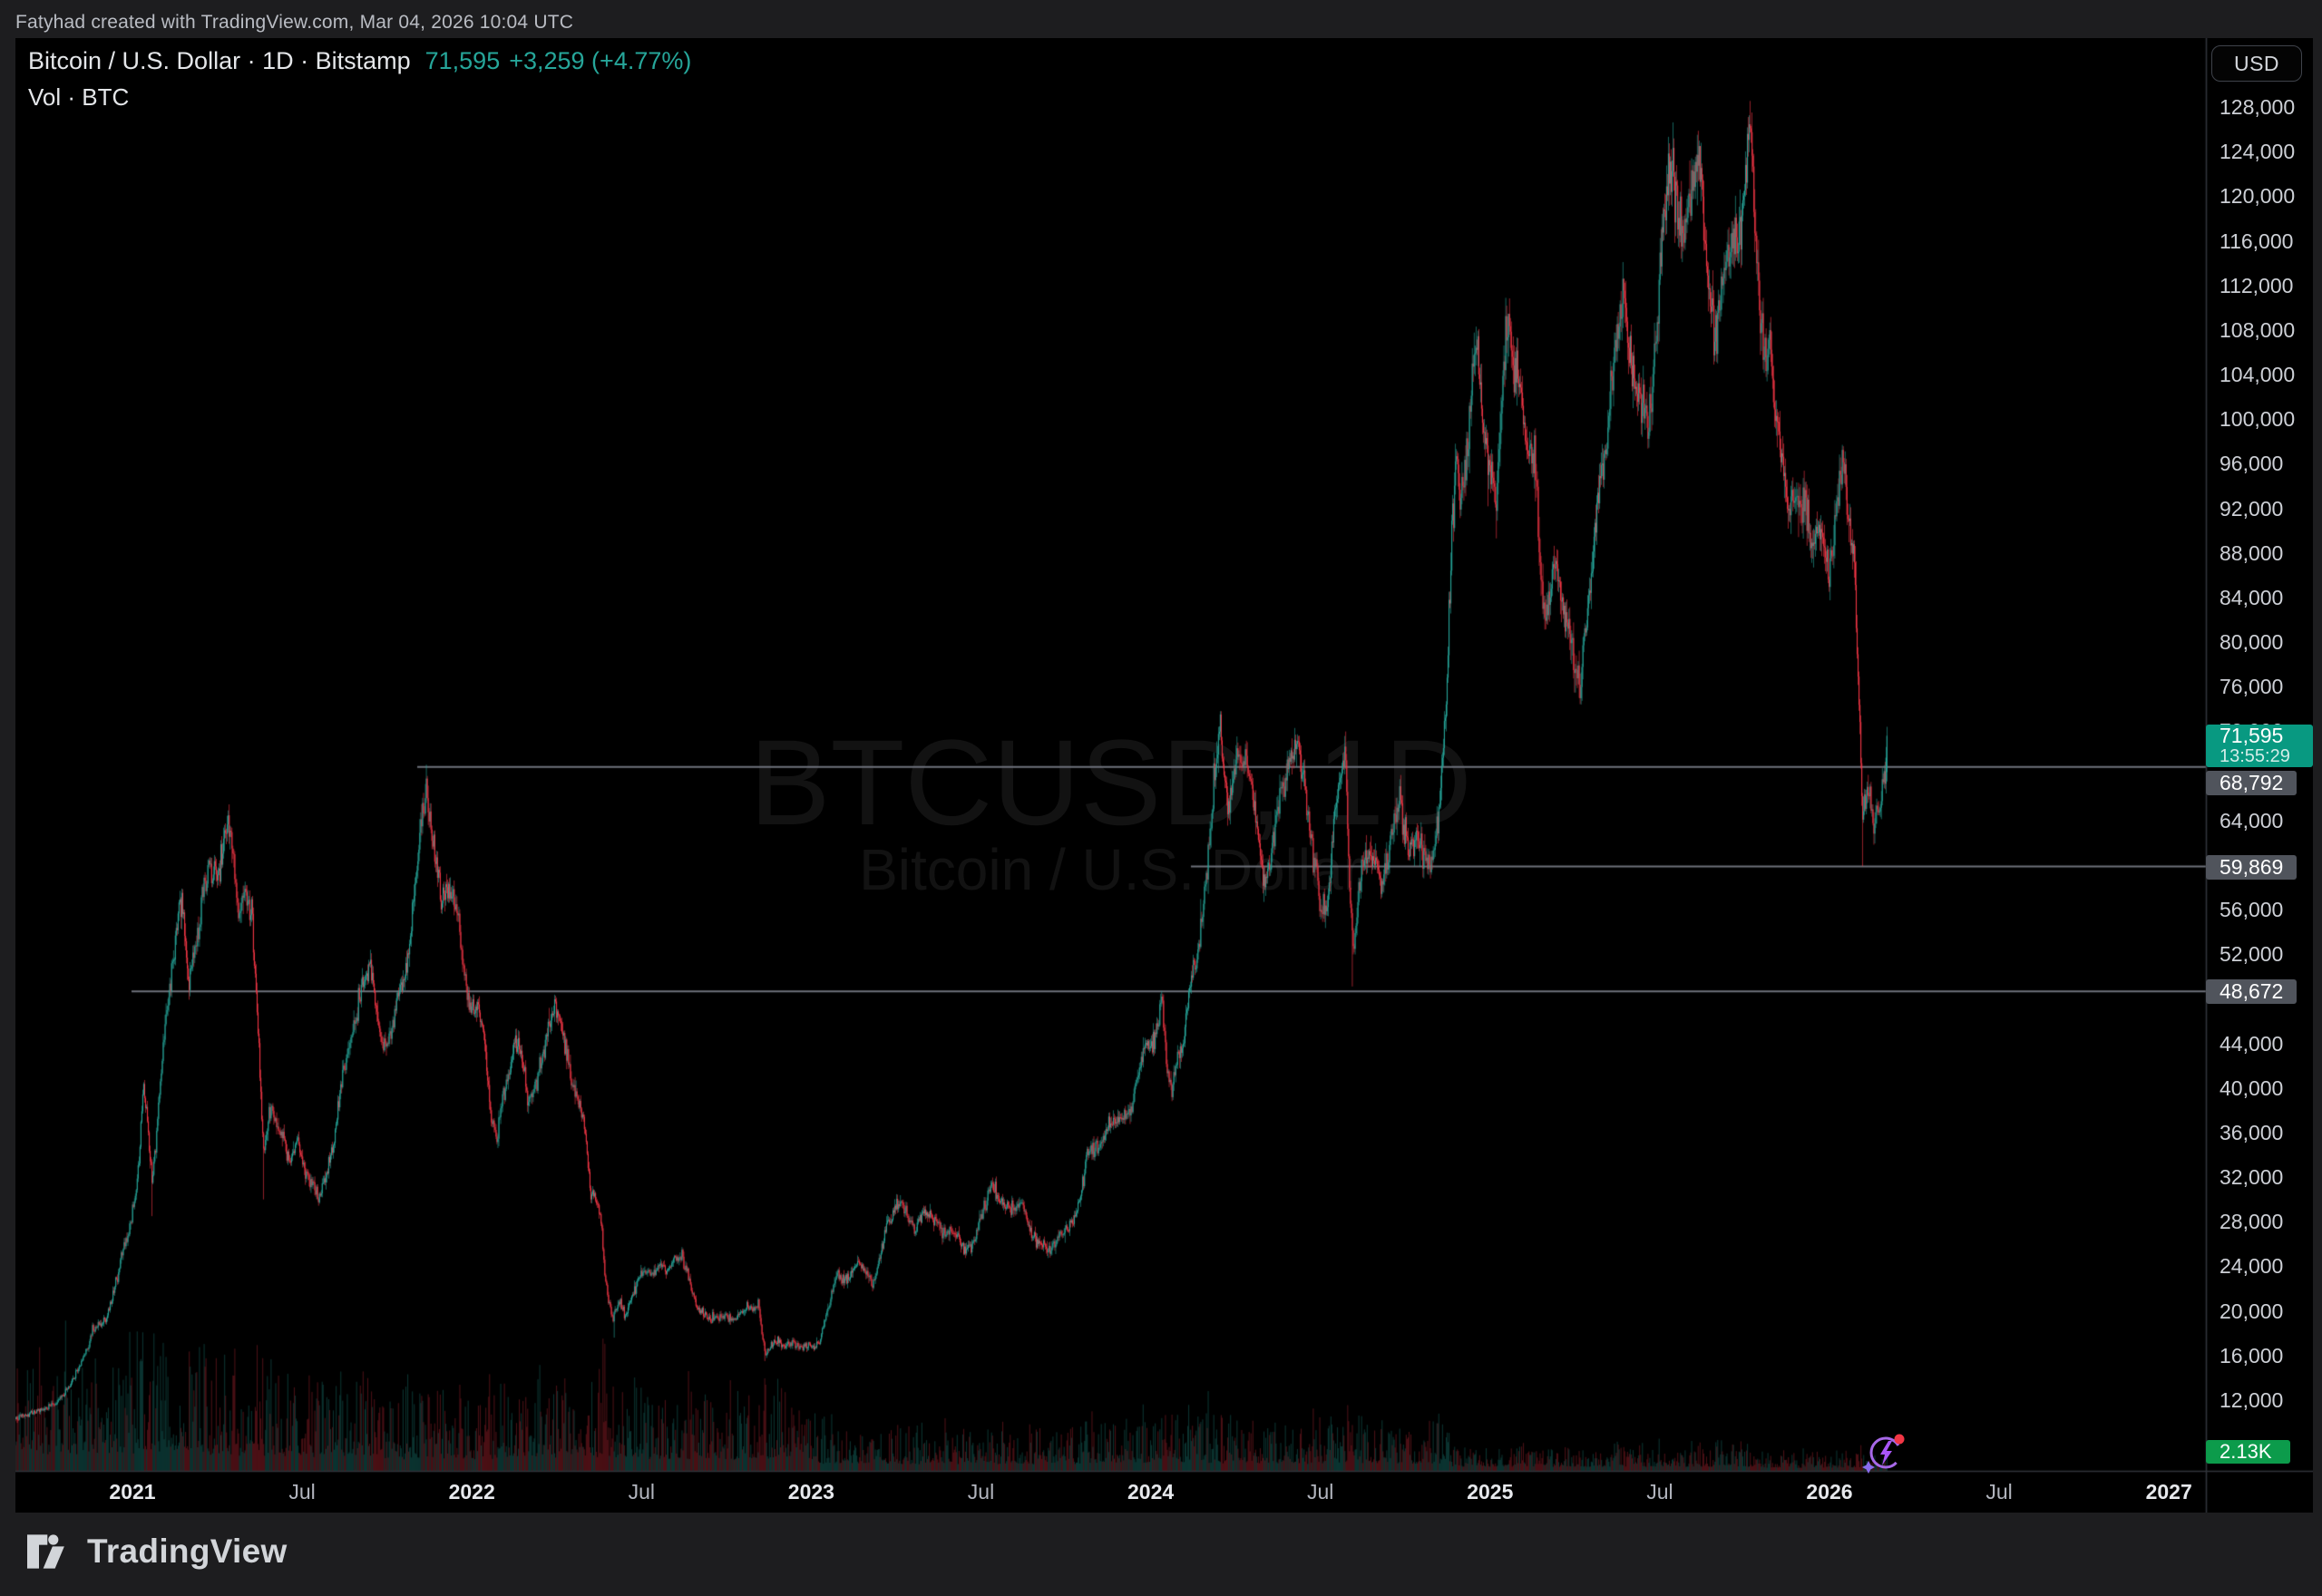  Describe the element at coordinates (45, 1551) in the screenshot. I see `tradingview-logo-mark` at that location.